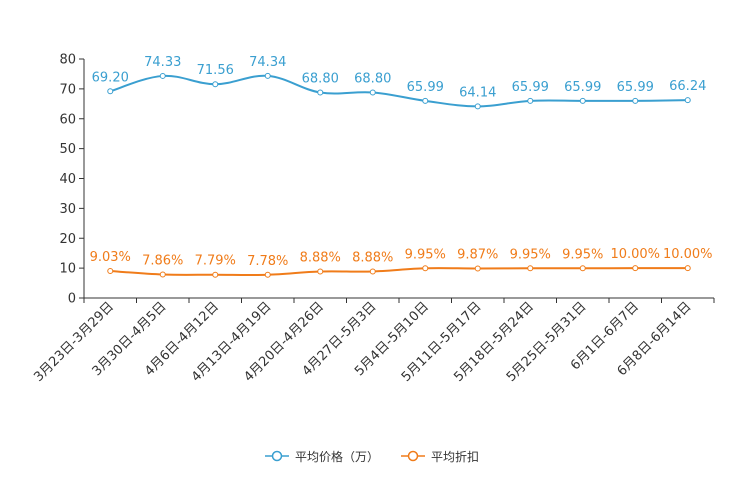  What do you see at coordinates (276, 456) in the screenshot?
I see `legend-line-circle-icon-price` at bounding box center [276, 456].